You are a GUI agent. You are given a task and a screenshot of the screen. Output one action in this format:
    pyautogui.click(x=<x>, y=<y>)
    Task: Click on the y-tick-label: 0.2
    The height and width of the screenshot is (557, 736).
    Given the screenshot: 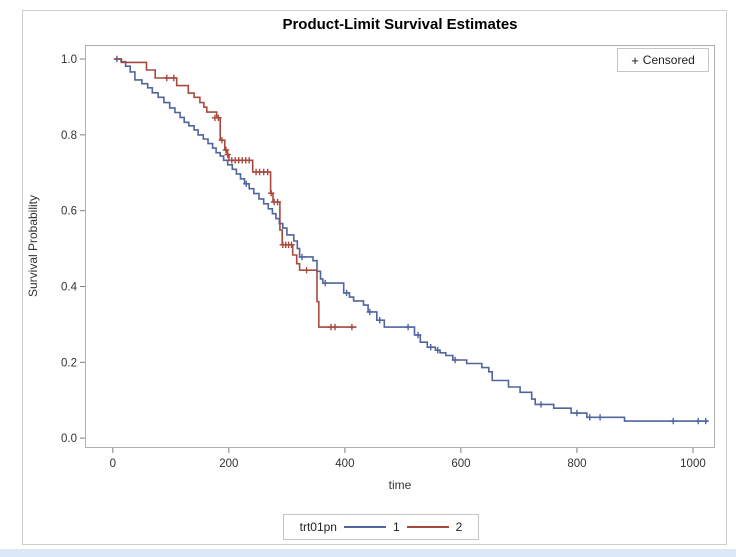 What is the action you would take?
    pyautogui.click(x=69, y=363)
    